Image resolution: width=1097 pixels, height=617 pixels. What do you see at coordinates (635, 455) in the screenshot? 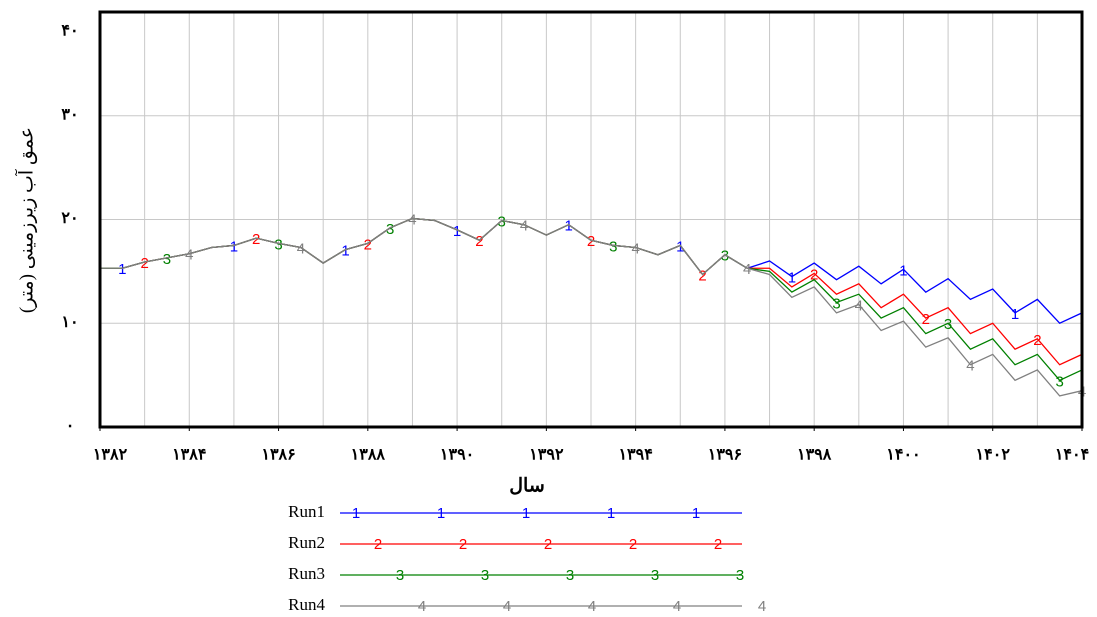
I see `x-tick-label: ۱۳۹۴` at bounding box center [635, 455].